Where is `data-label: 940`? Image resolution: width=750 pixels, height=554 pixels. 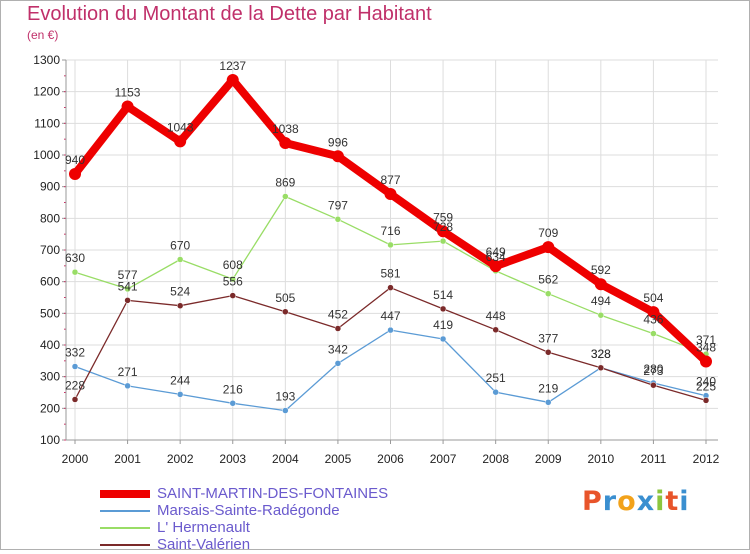
data-label: 940 is located at coordinates (75, 160).